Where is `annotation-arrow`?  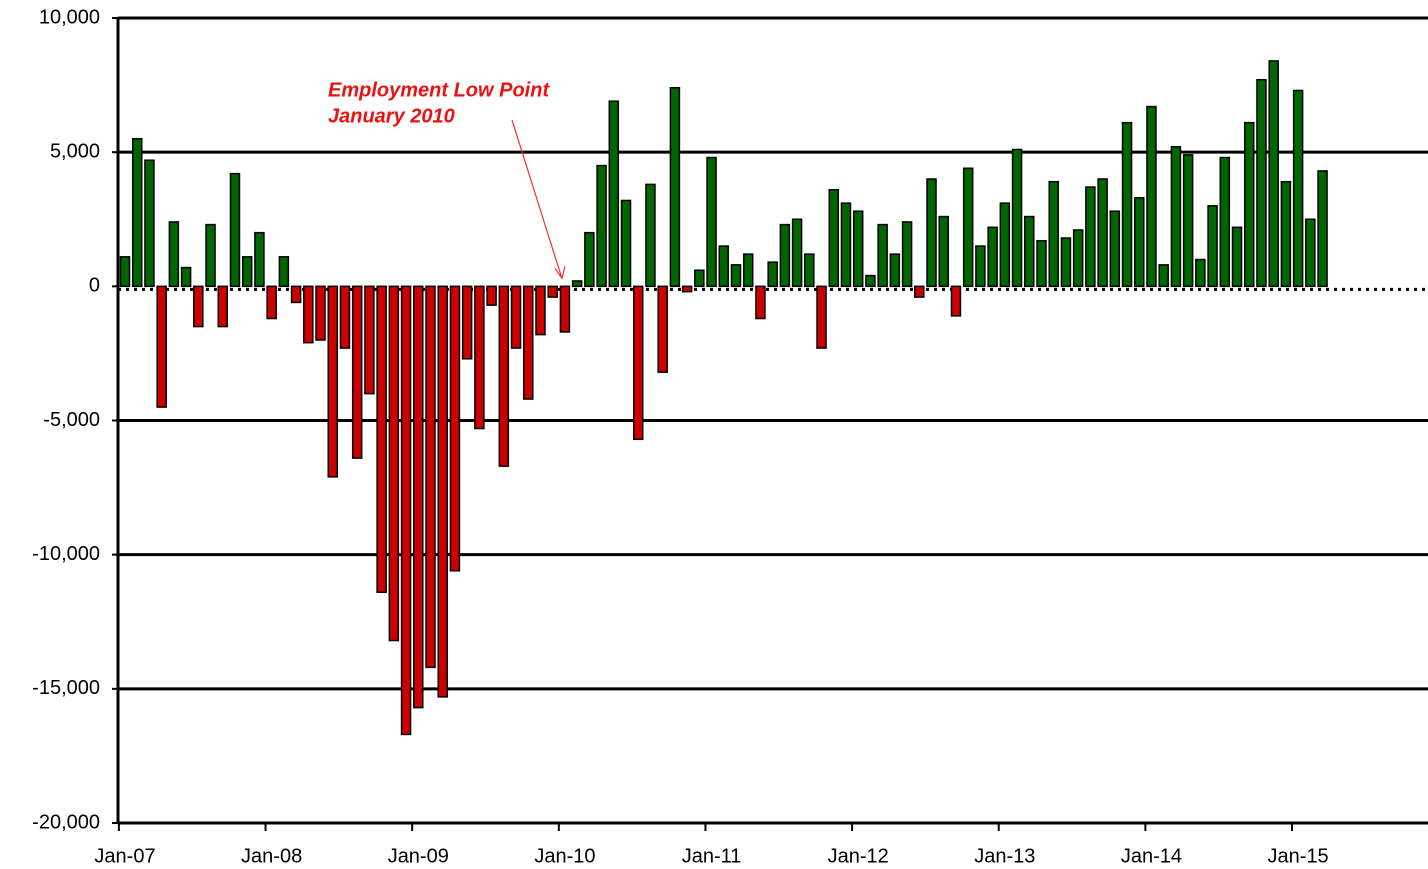
annotation-arrow is located at coordinates (537, 199).